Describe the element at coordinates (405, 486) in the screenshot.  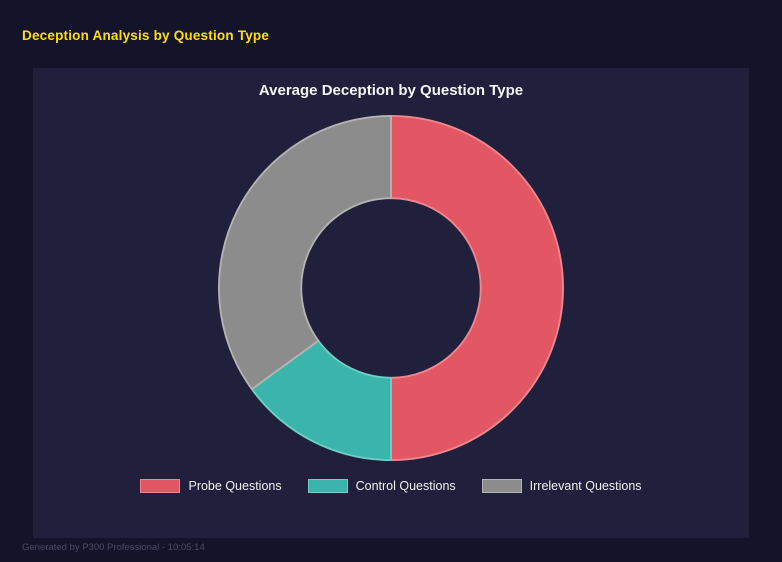
I see `legend-label-control: Control Questions` at that location.